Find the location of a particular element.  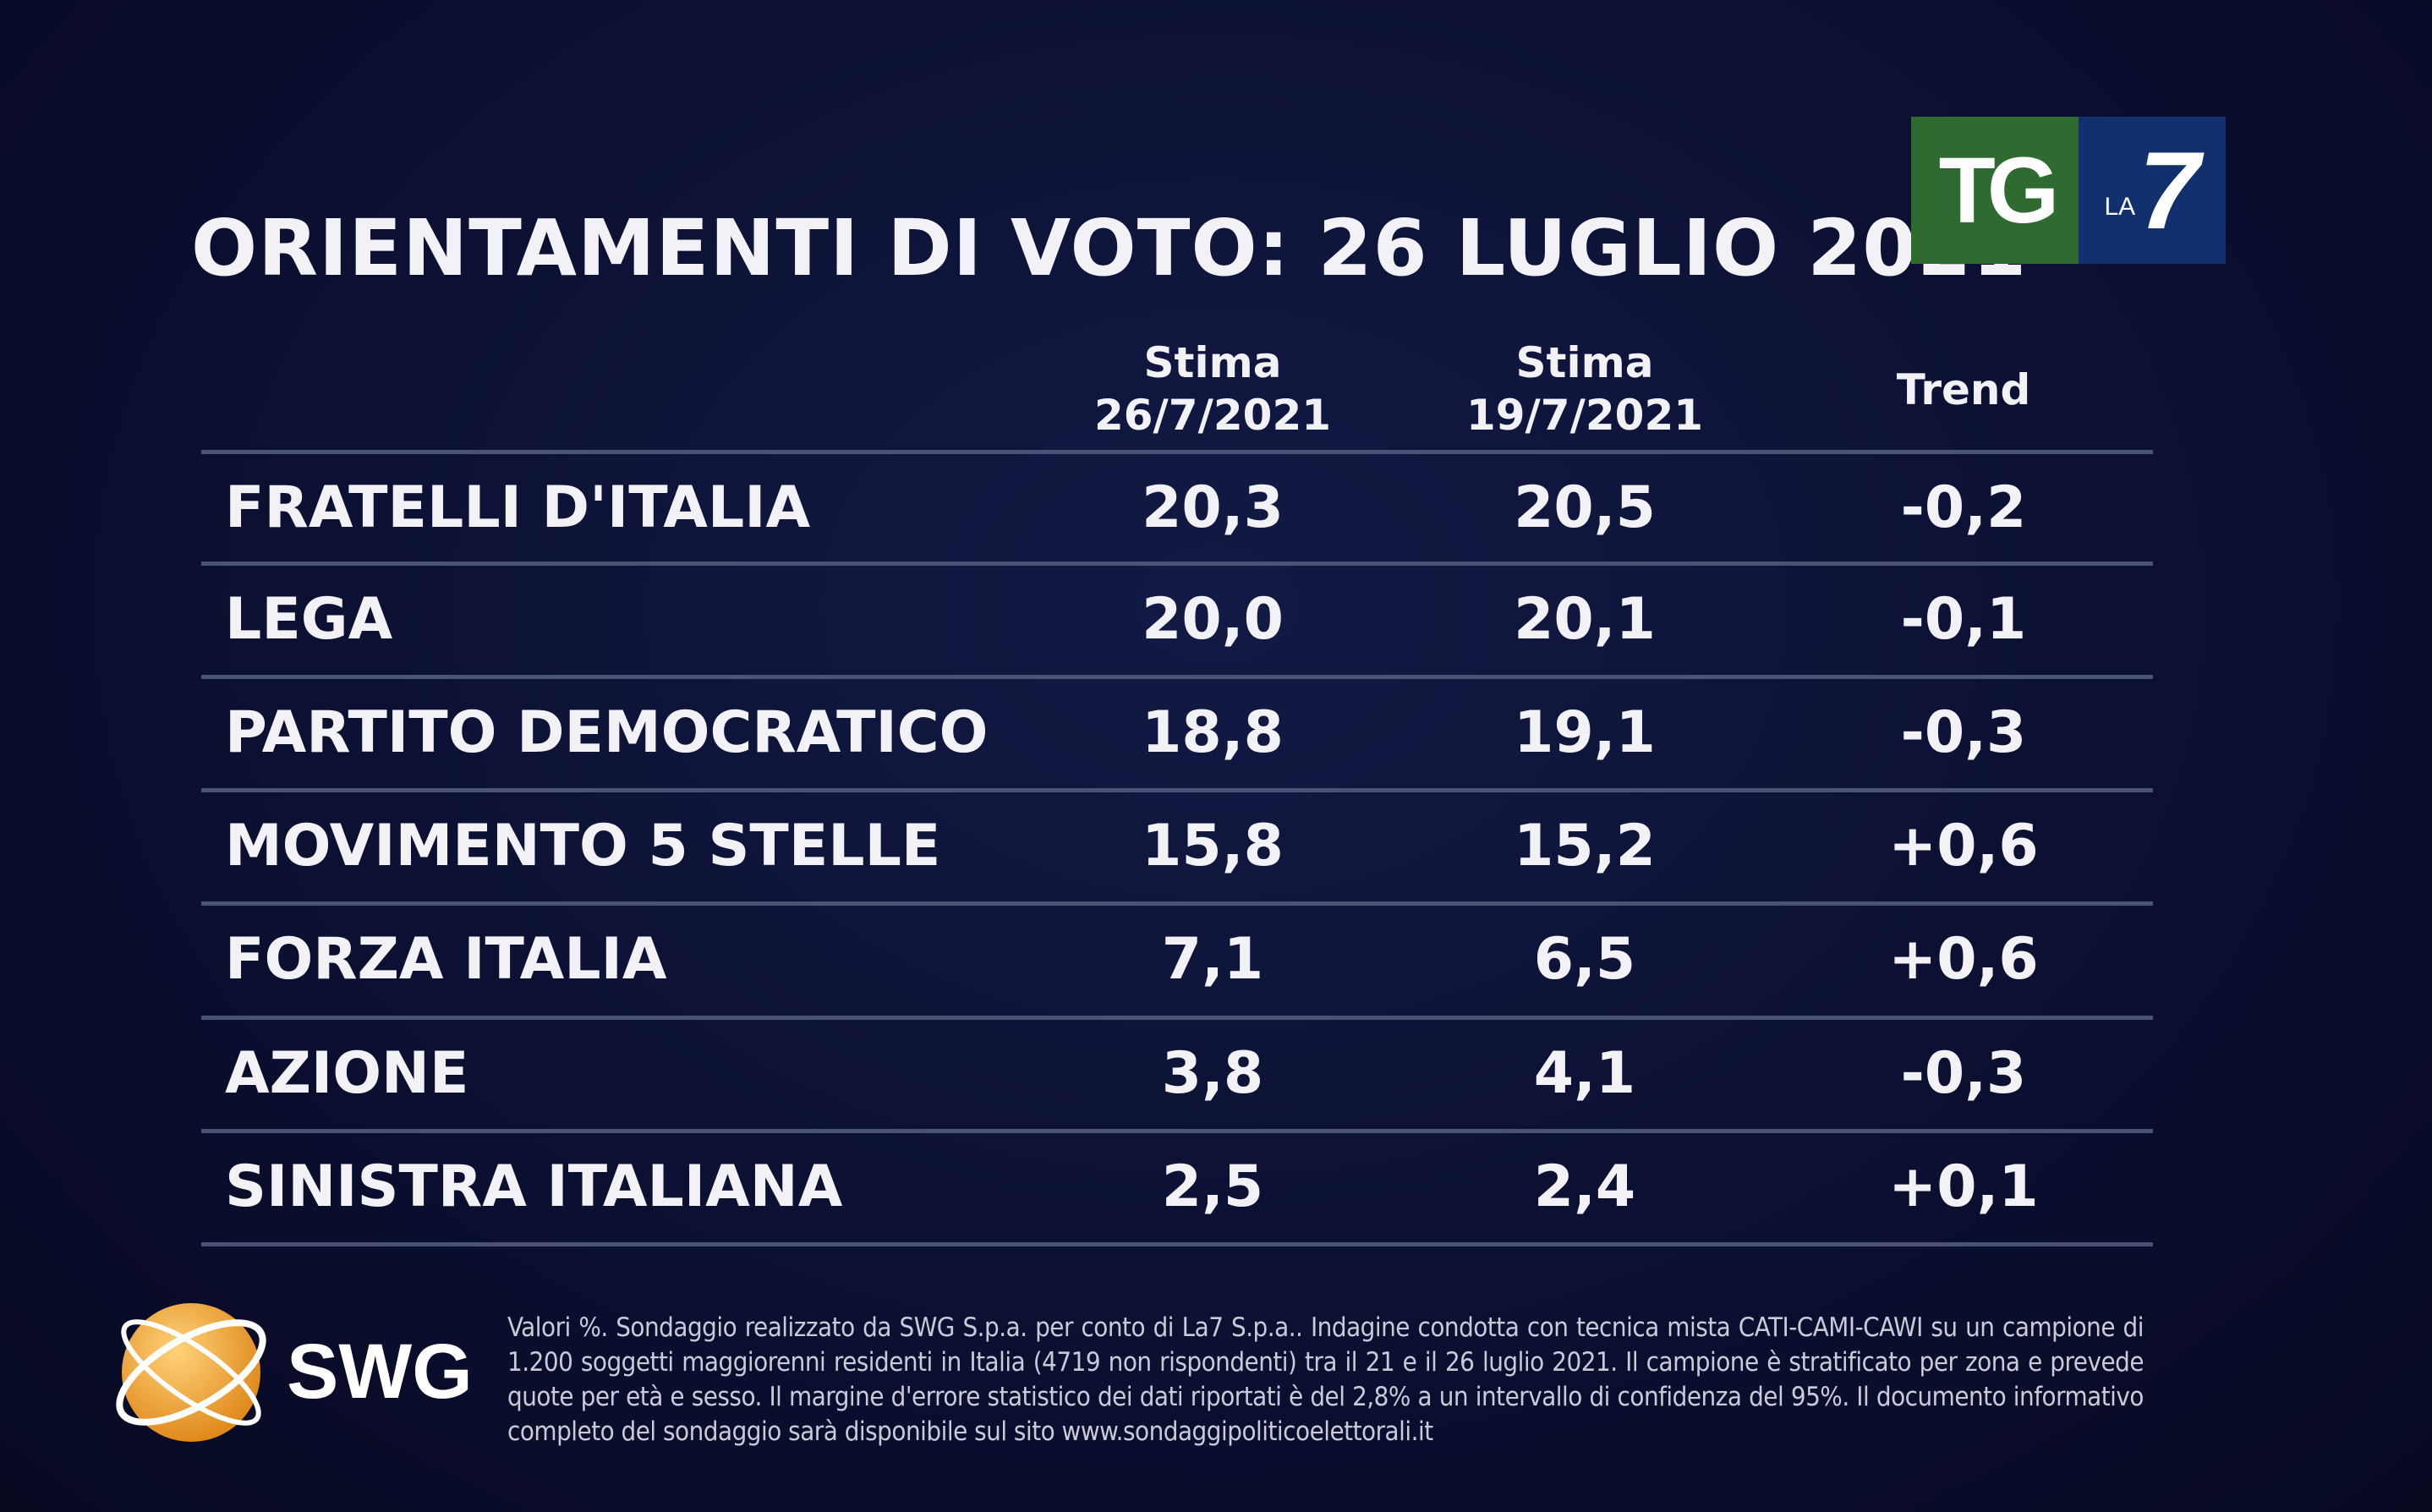

trend-value: -0,1 is located at coordinates (1964, 619).